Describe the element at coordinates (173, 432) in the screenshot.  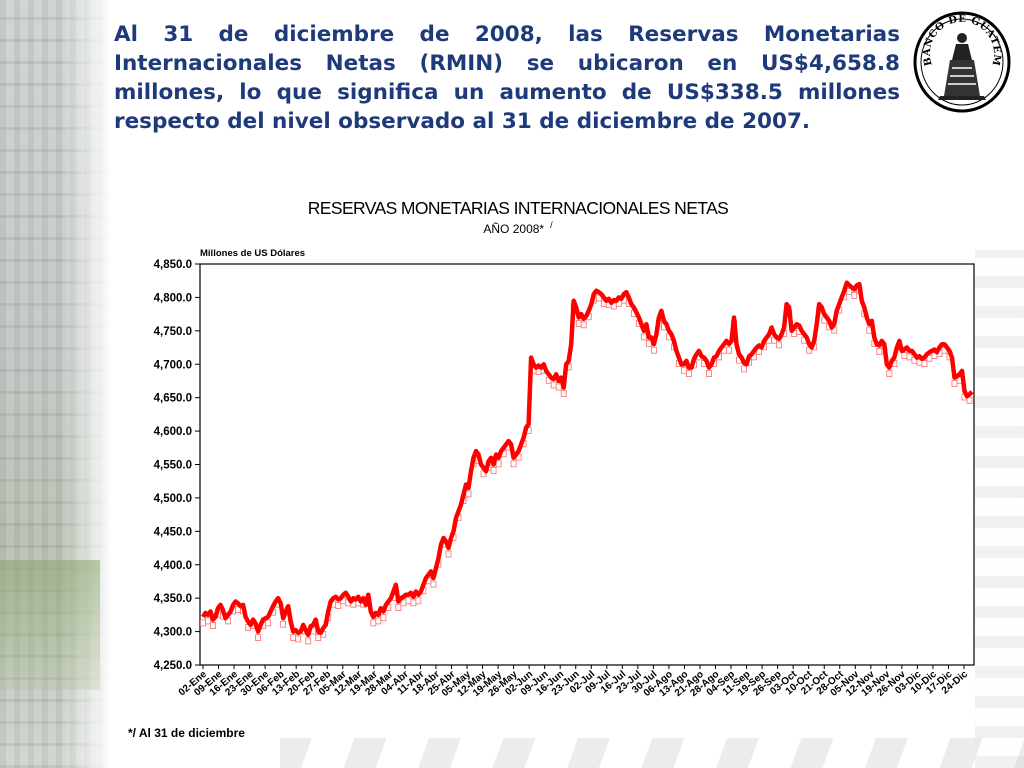
I see `y-tick-label: 4,600.0` at that location.